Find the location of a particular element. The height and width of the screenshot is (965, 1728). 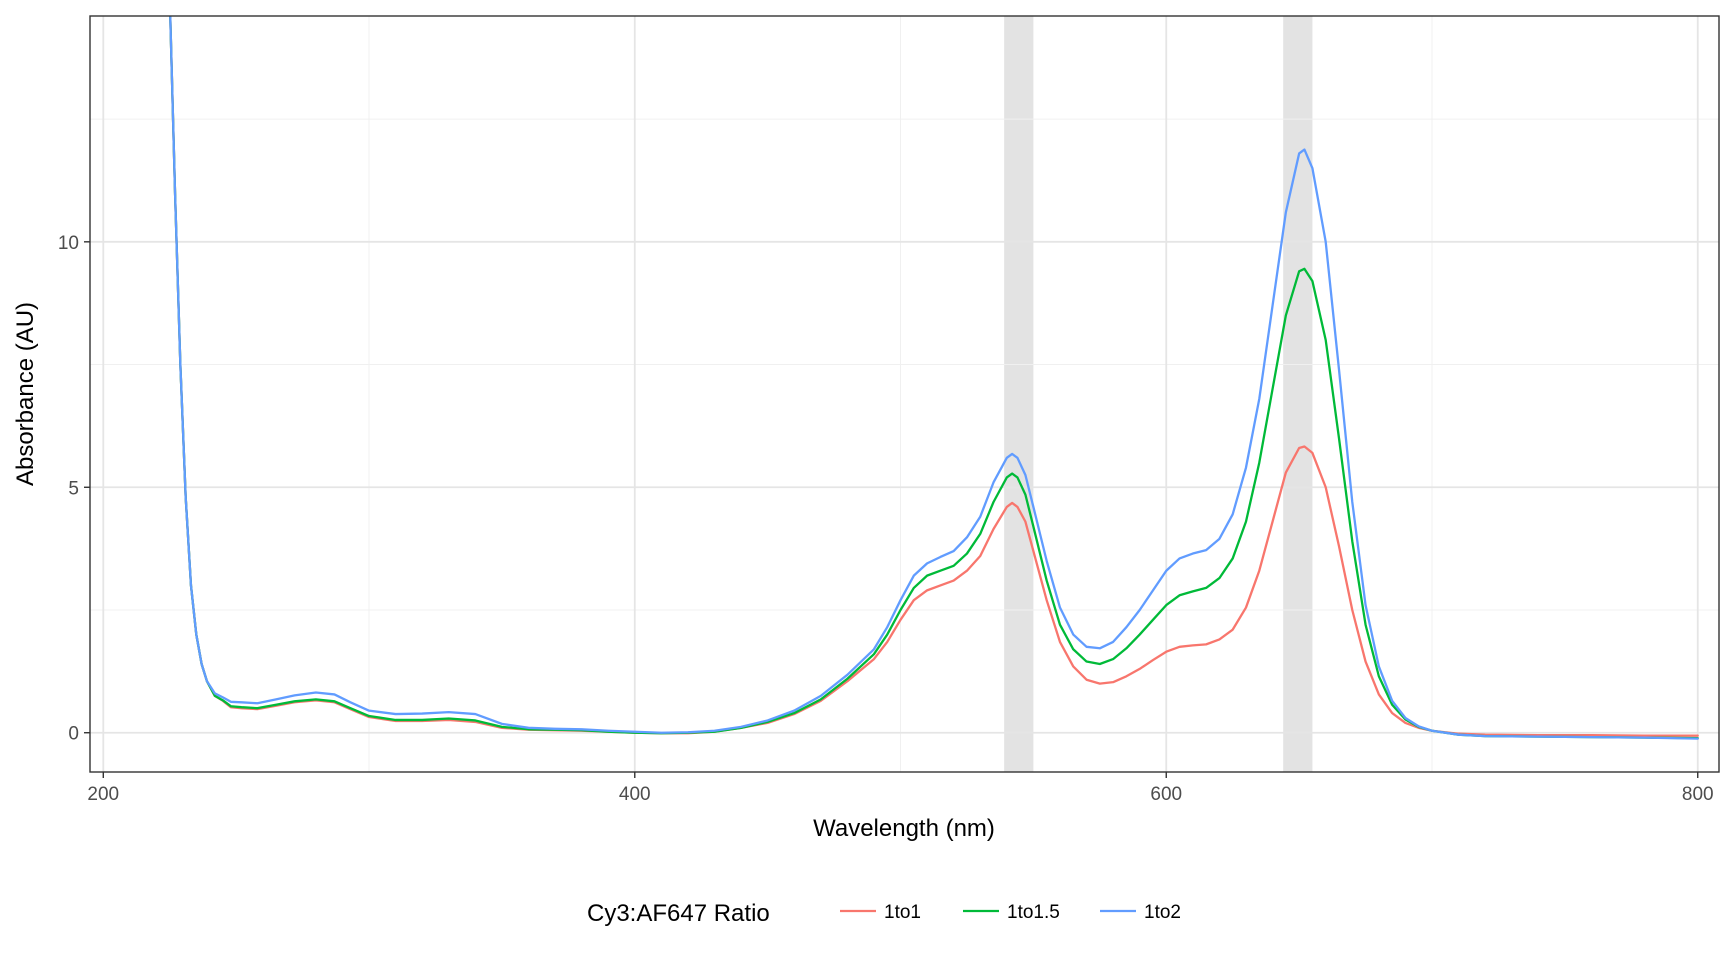

legend-label-1to1: 1to1 is located at coordinates (902, 912).